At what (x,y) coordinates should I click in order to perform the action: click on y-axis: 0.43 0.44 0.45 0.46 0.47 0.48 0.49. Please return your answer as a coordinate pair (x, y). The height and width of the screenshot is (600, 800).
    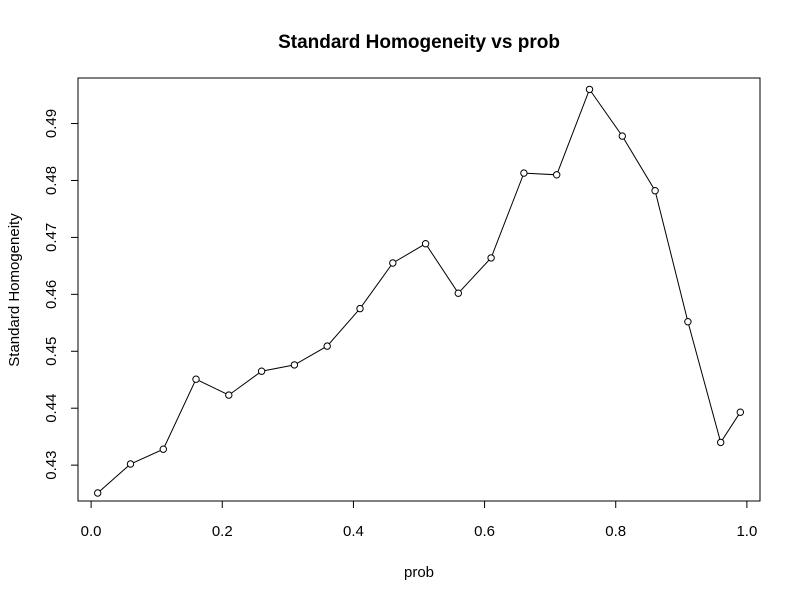
    Looking at the image, I should click on (60, 294).